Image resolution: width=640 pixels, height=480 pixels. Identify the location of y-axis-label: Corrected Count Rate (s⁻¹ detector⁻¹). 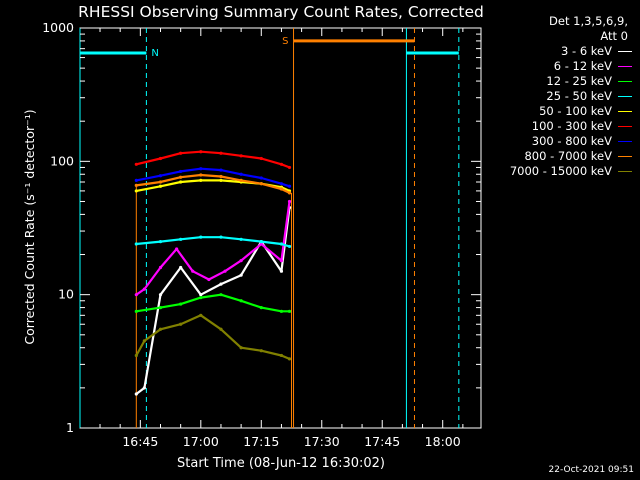
(29, 226).